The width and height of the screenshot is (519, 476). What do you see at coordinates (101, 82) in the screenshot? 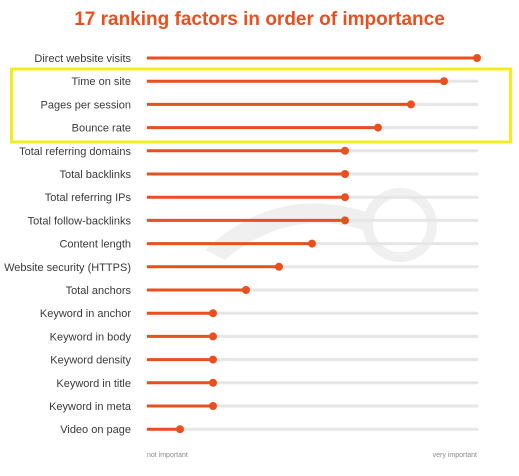
I see `category-label: Time on site` at bounding box center [101, 82].